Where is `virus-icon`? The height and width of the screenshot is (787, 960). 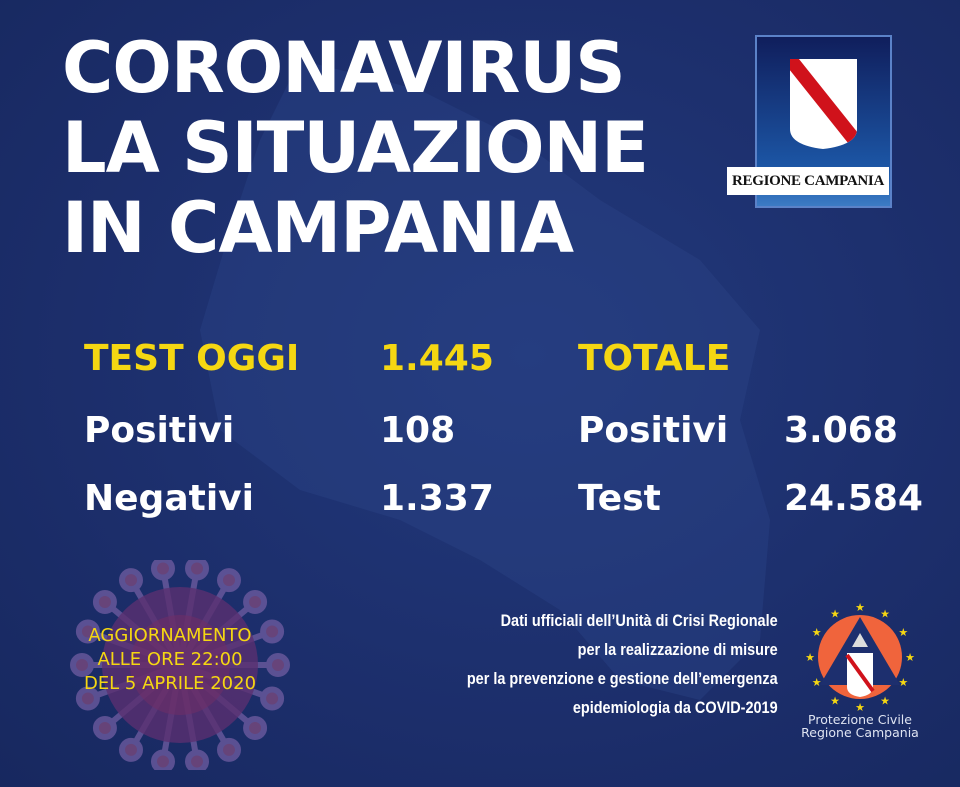 virus-icon is located at coordinates (180, 665).